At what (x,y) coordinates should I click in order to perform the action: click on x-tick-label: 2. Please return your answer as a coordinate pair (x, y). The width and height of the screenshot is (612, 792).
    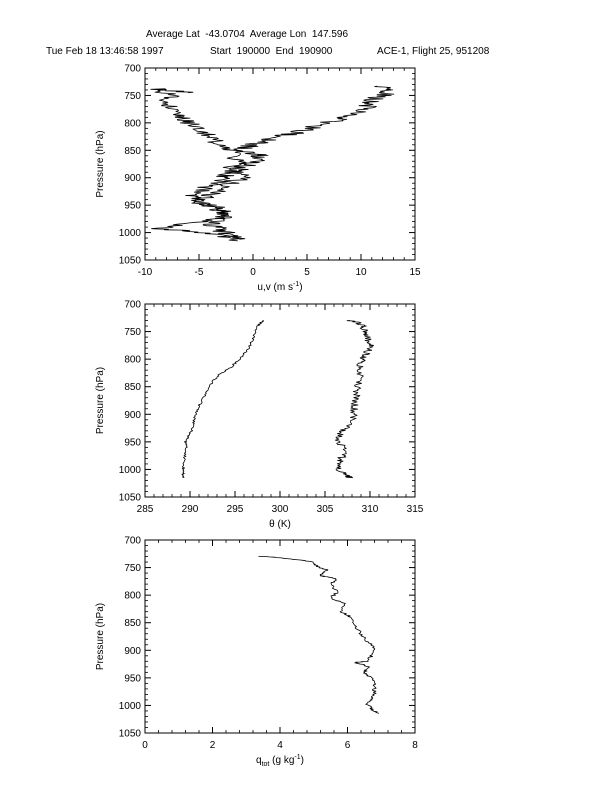
    Looking at the image, I should click on (213, 745).